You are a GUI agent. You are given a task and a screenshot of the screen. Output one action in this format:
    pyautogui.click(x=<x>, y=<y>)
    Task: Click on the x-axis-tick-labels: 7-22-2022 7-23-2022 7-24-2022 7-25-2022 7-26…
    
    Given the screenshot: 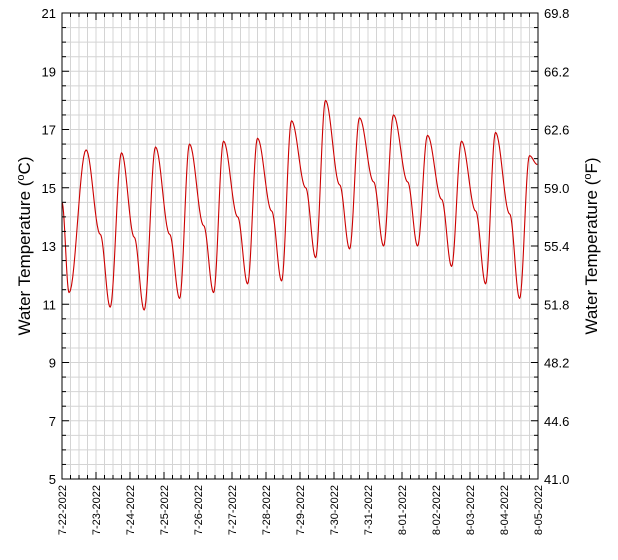 What is the action you would take?
    pyautogui.click(x=301, y=510)
    